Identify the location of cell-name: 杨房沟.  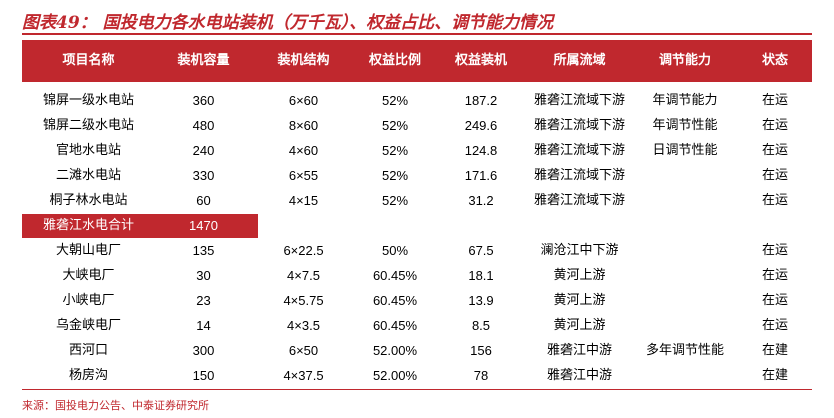
(88, 375).